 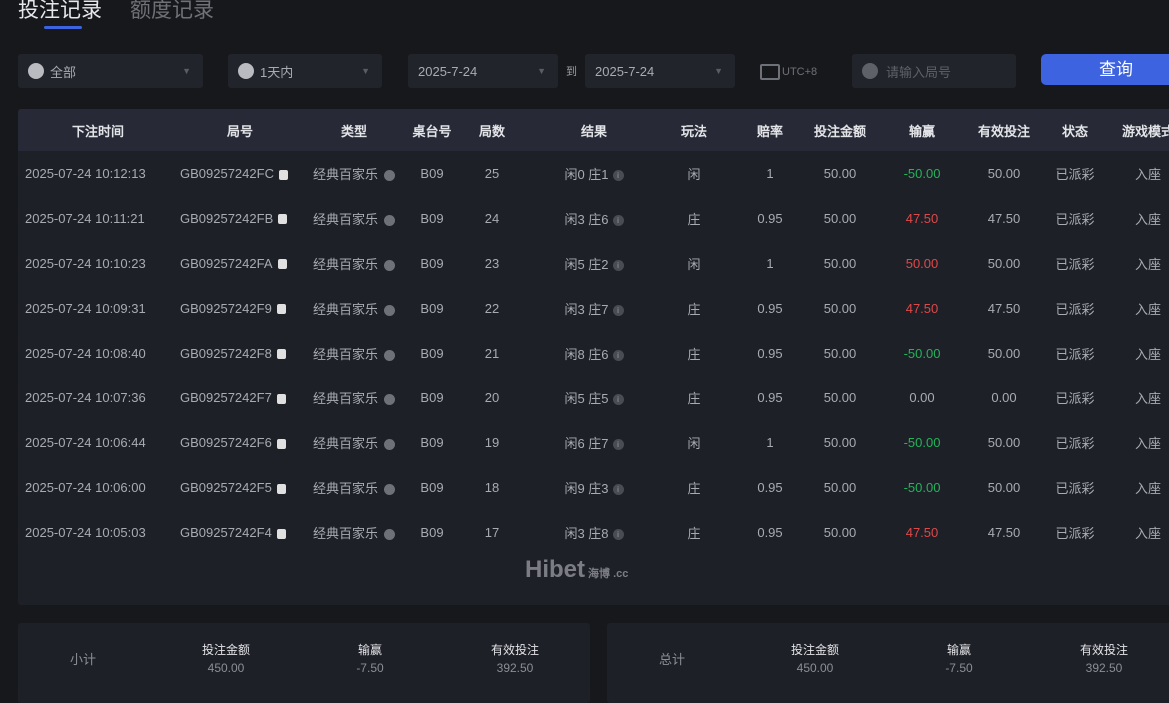 What do you see at coordinates (594, 397) in the screenshot?
I see `cell-5: 闲5 庄5 i` at bounding box center [594, 397].